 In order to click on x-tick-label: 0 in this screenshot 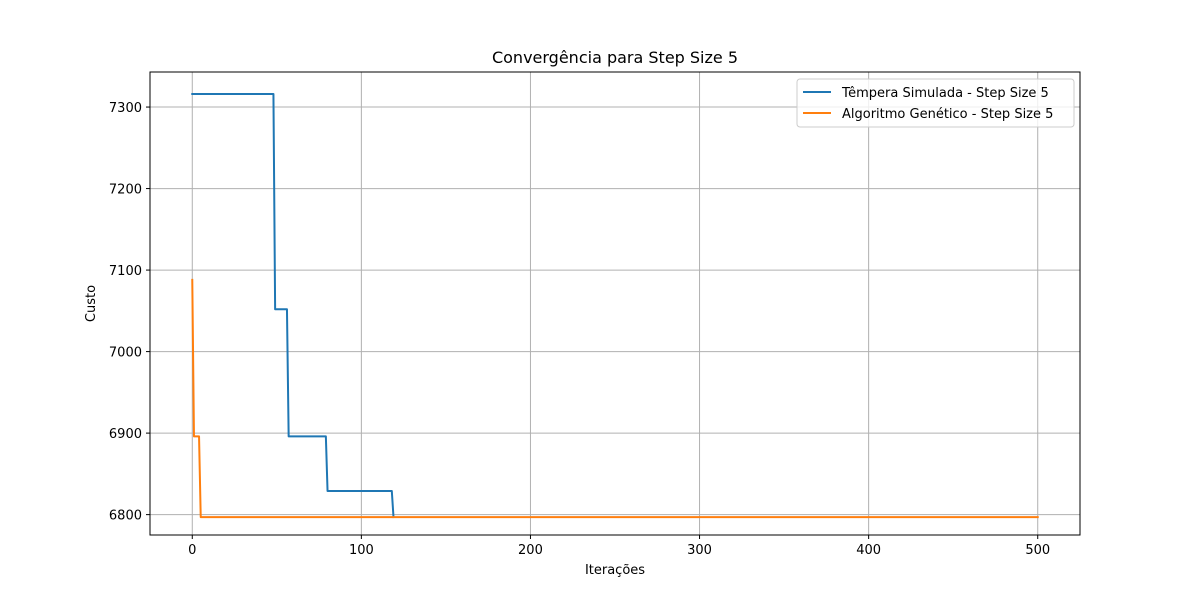, I will do `click(192, 550)`.